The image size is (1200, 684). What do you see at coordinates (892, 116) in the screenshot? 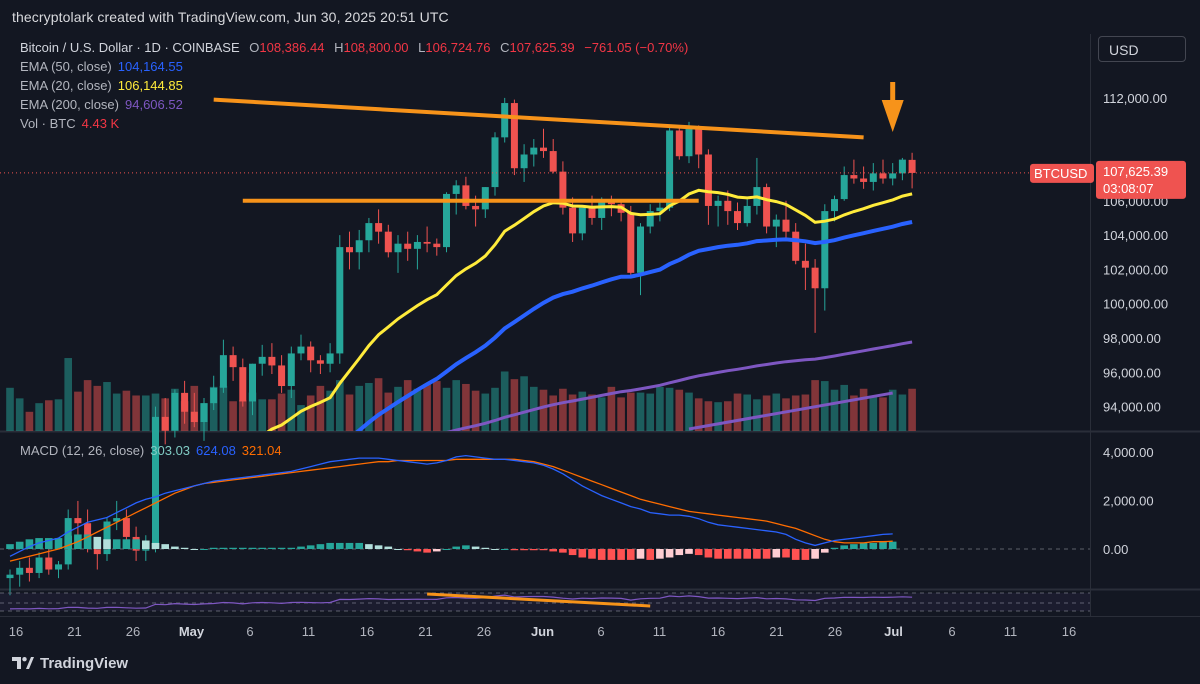
I see `down-arrow-head` at bounding box center [892, 116].